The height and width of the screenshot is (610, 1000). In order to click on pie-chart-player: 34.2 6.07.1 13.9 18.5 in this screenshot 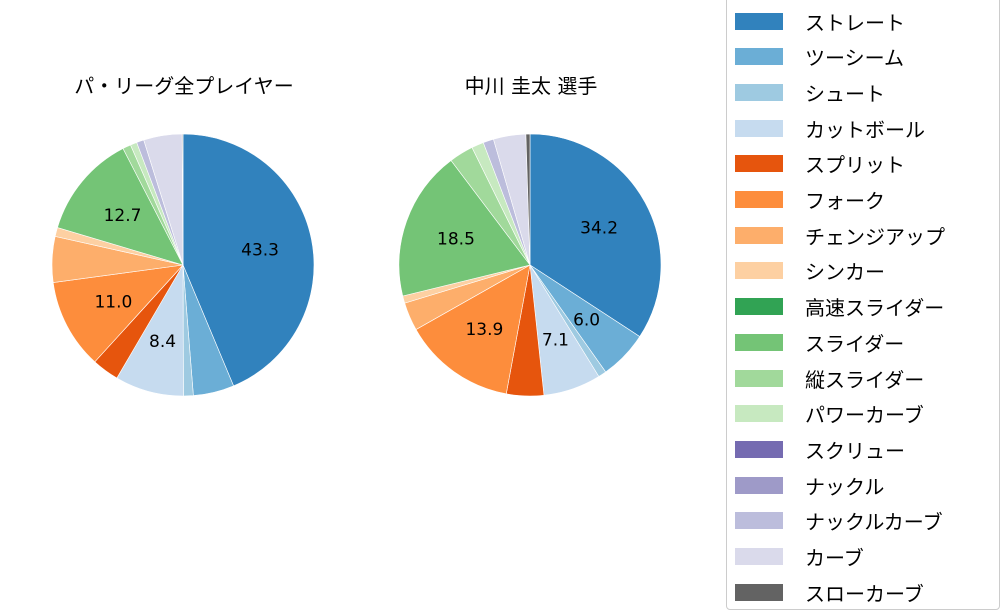, I will do `click(530, 265)`.